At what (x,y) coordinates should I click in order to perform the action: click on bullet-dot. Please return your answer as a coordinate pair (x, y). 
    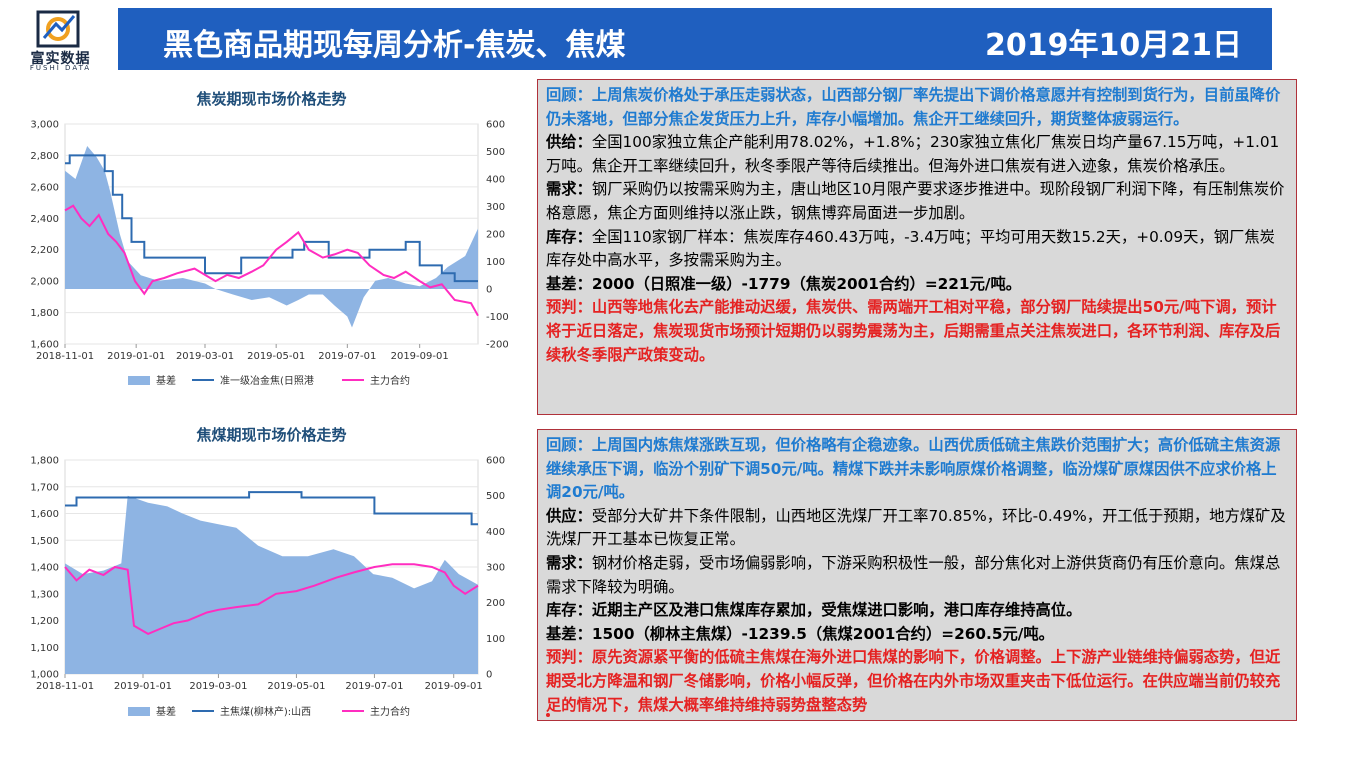
    Looking at the image, I should click on (548, 715).